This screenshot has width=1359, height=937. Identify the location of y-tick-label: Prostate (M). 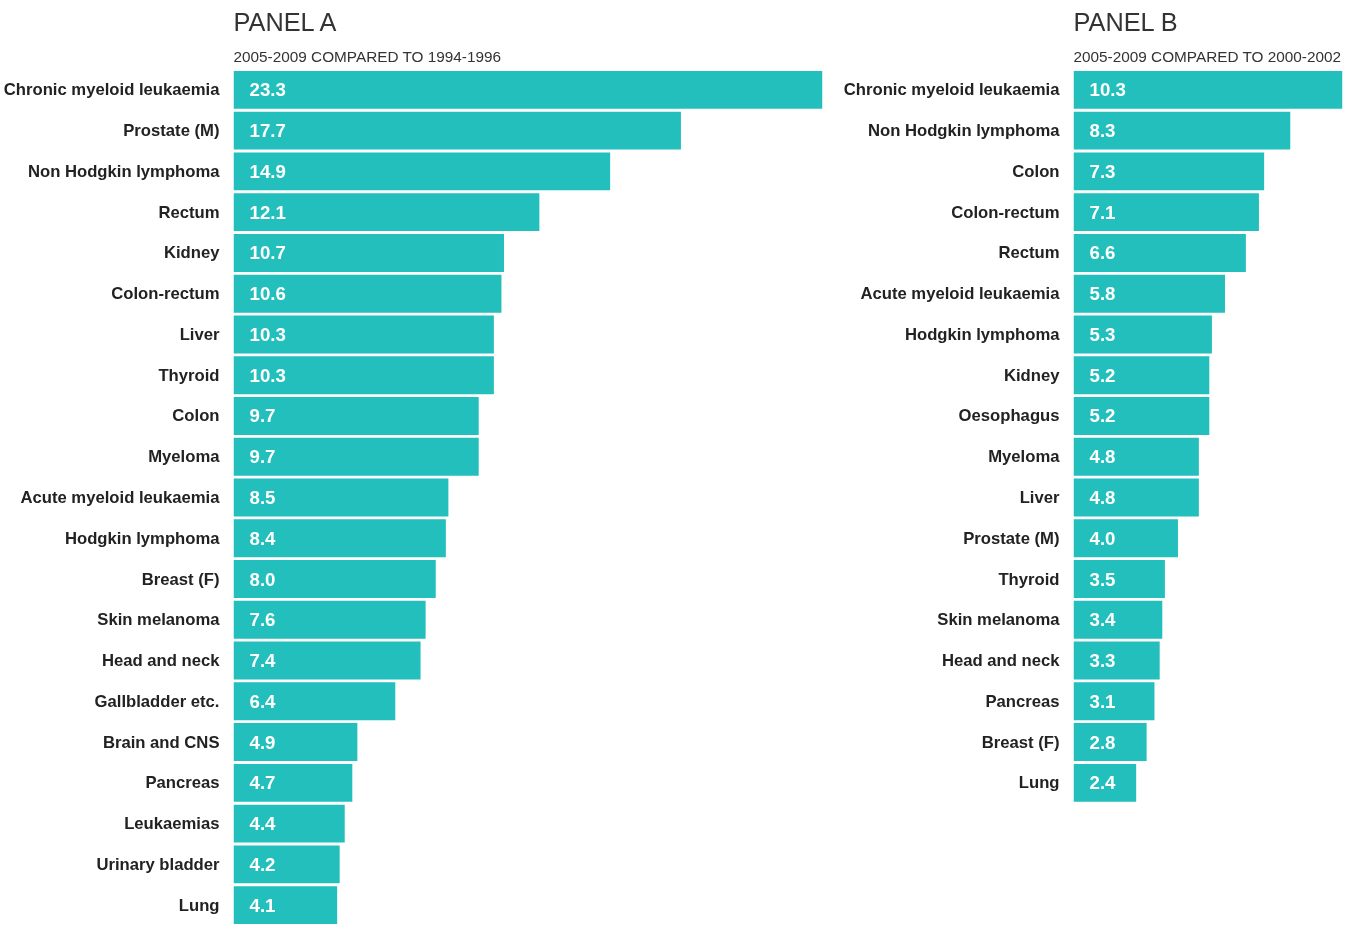
(171, 131).